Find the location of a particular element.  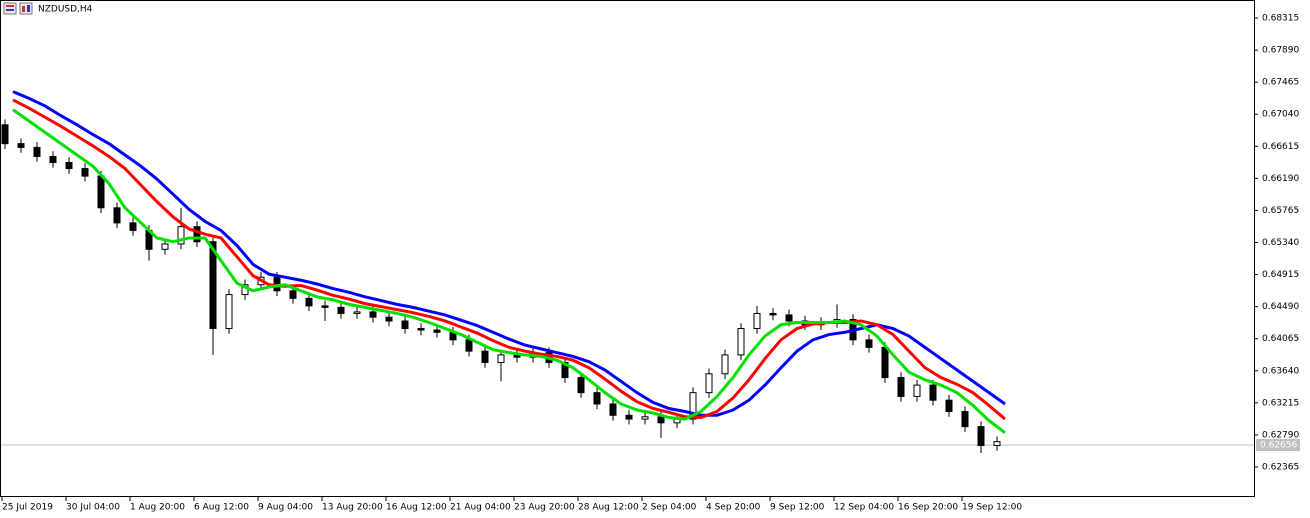

x-tick-label: 23 Aug 20:00 is located at coordinates (544, 508).